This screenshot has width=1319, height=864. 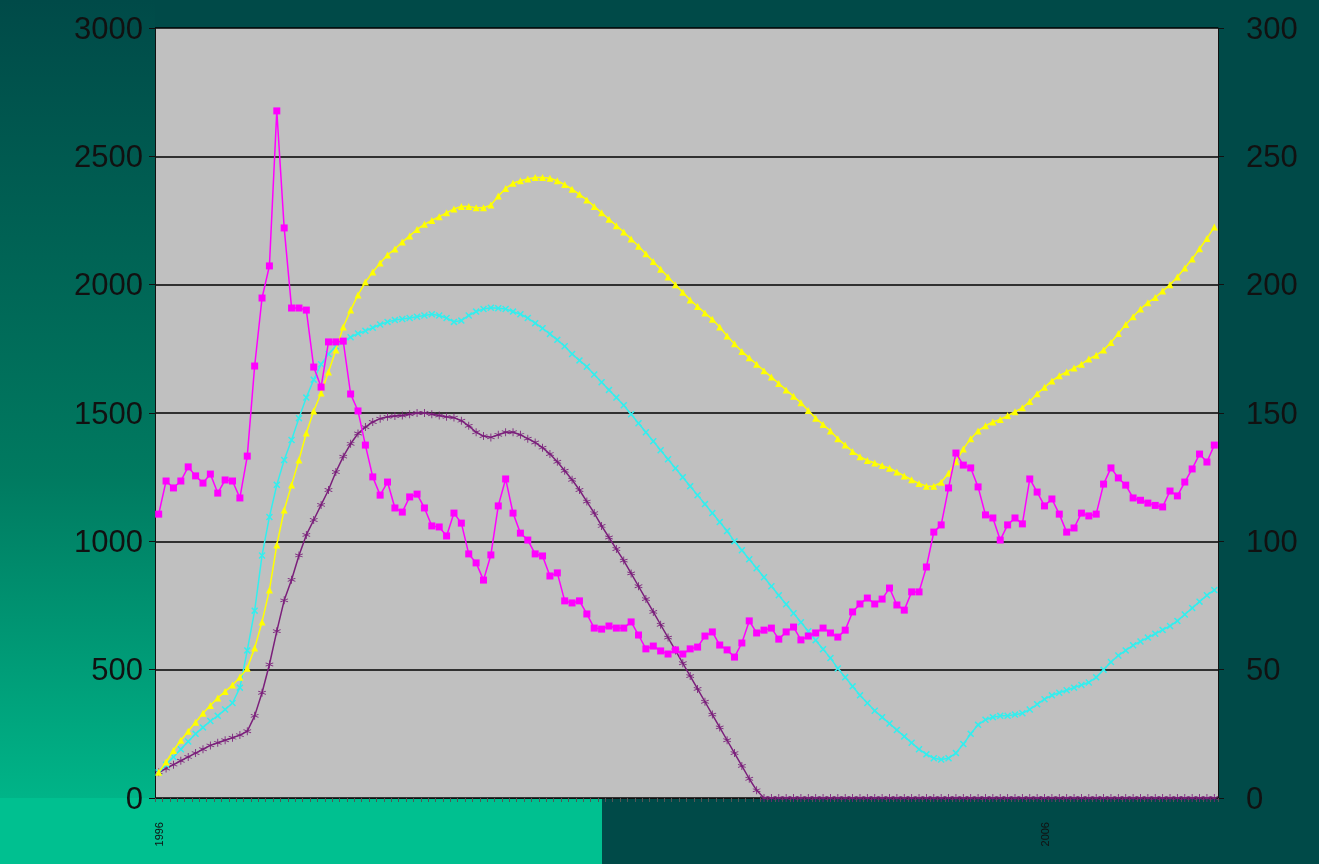 I want to click on y2-tick-label: 300, so click(x=1272, y=28).